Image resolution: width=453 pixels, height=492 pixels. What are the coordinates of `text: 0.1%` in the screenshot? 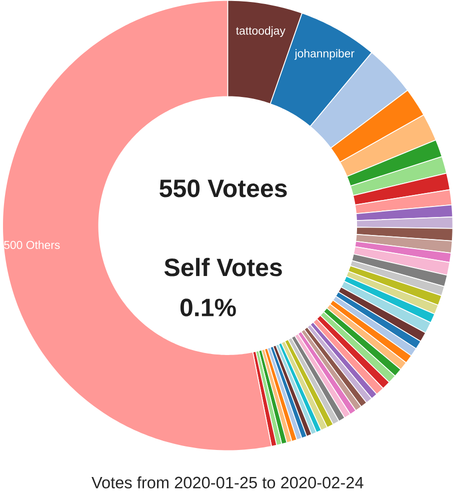 It's located at (208, 307).